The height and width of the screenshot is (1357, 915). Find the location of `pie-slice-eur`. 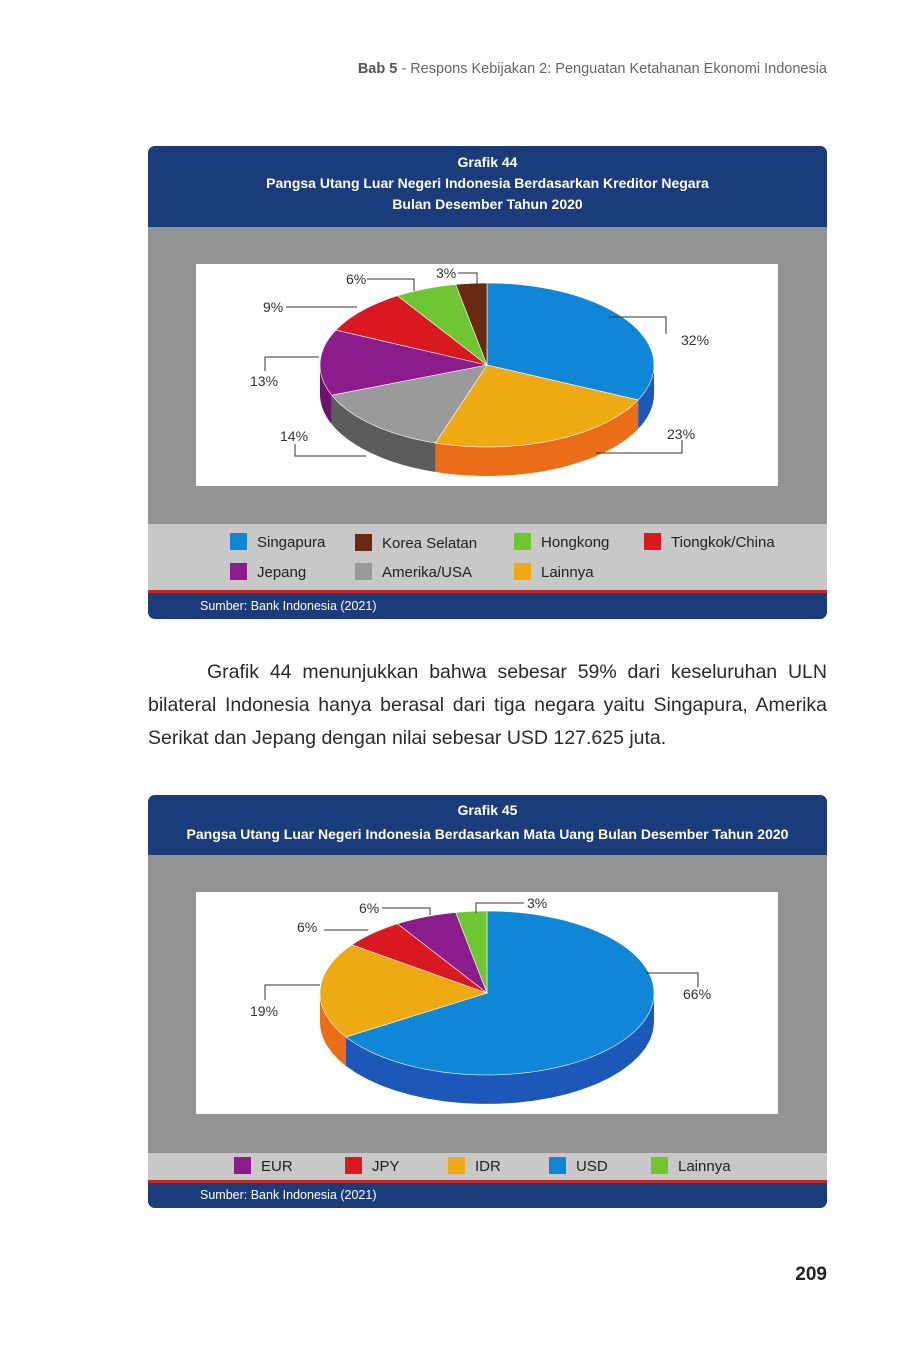

pie-slice-eur is located at coordinates (442, 953).